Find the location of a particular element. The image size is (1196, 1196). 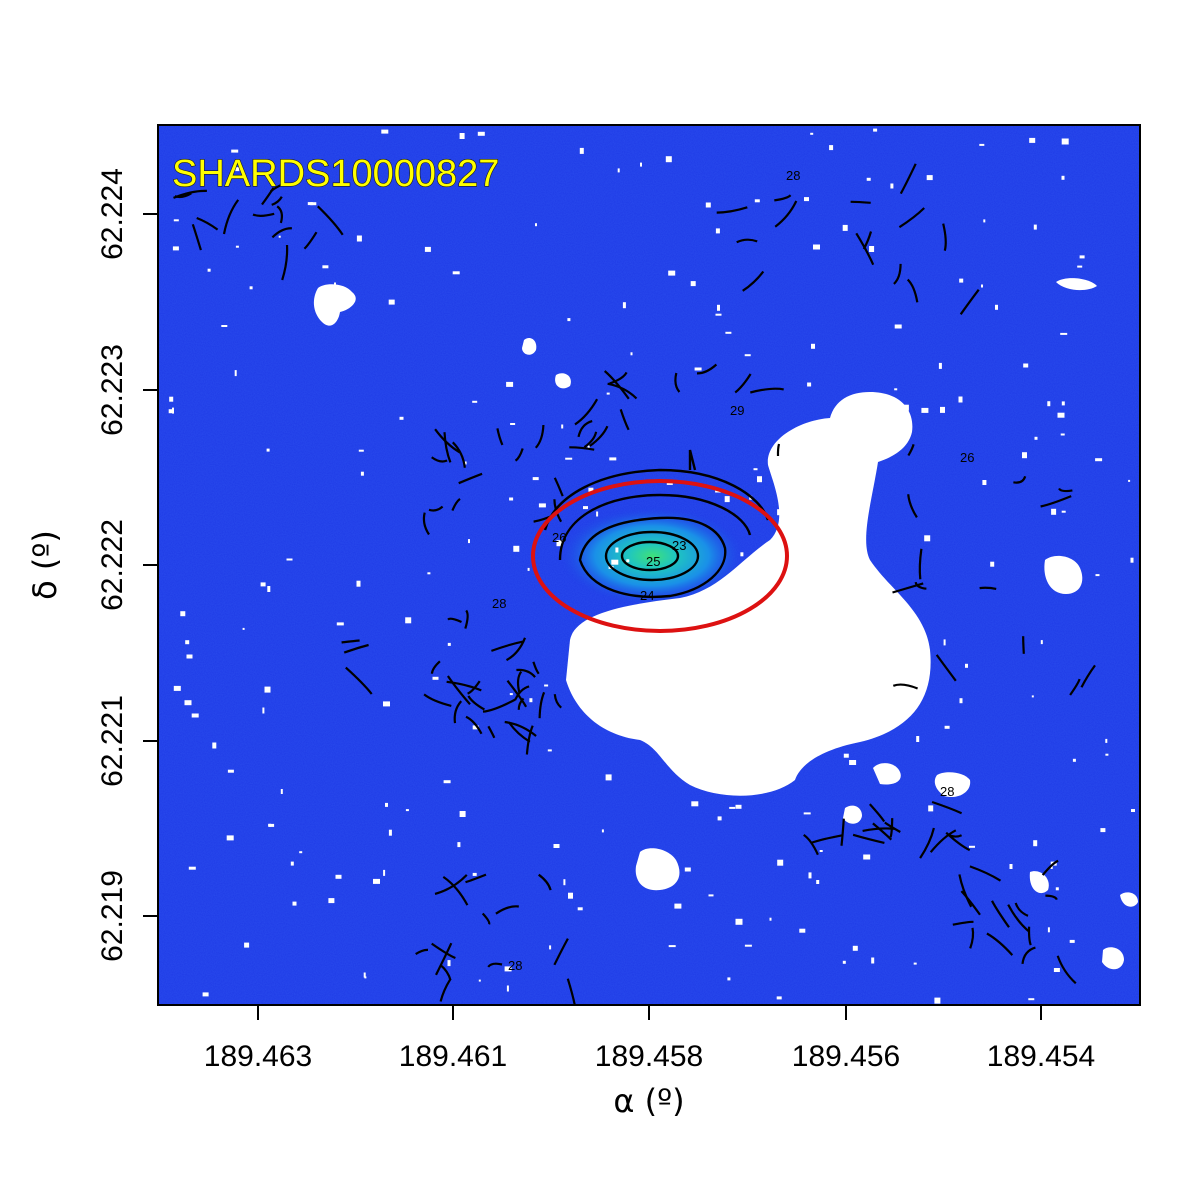

x-axis-title: α (º) is located at coordinates (648, 1101).